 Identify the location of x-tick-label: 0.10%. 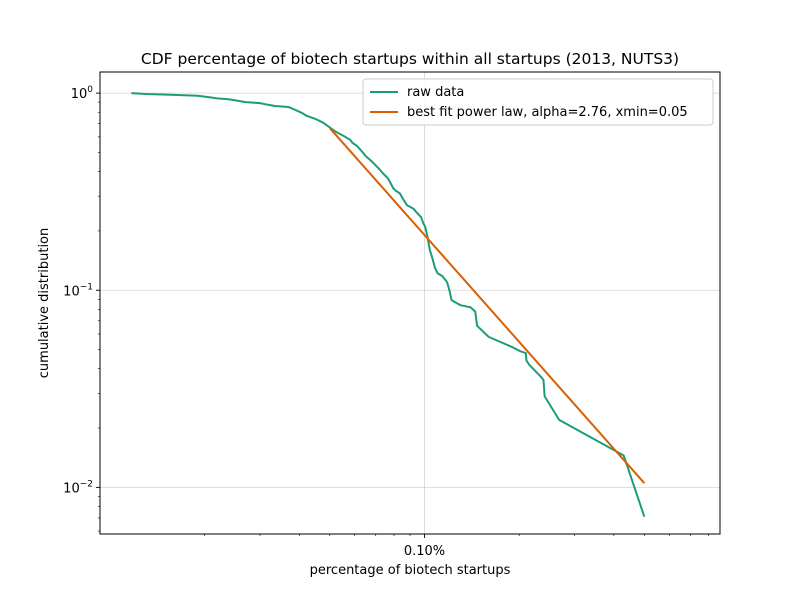
(424, 551).